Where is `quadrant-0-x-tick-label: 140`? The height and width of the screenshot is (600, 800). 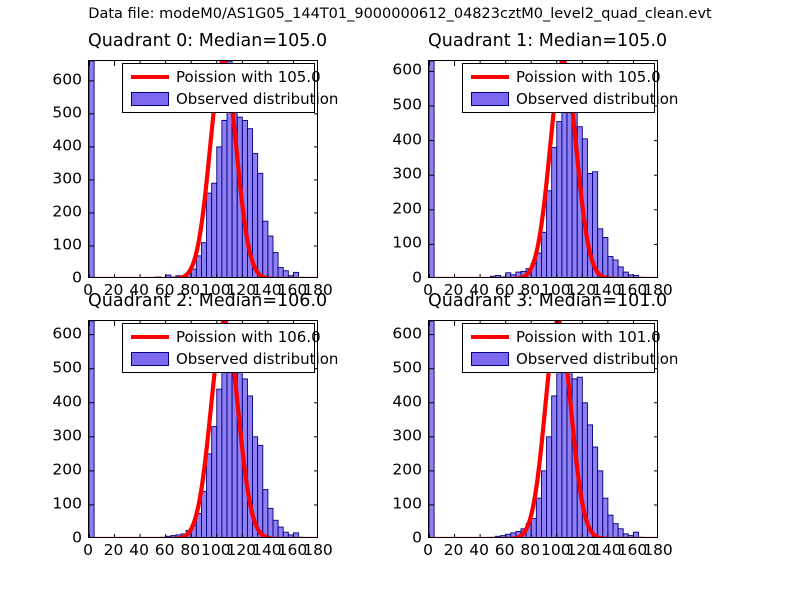
quadrant-0-x-tick-label: 140 is located at coordinates (267, 290).